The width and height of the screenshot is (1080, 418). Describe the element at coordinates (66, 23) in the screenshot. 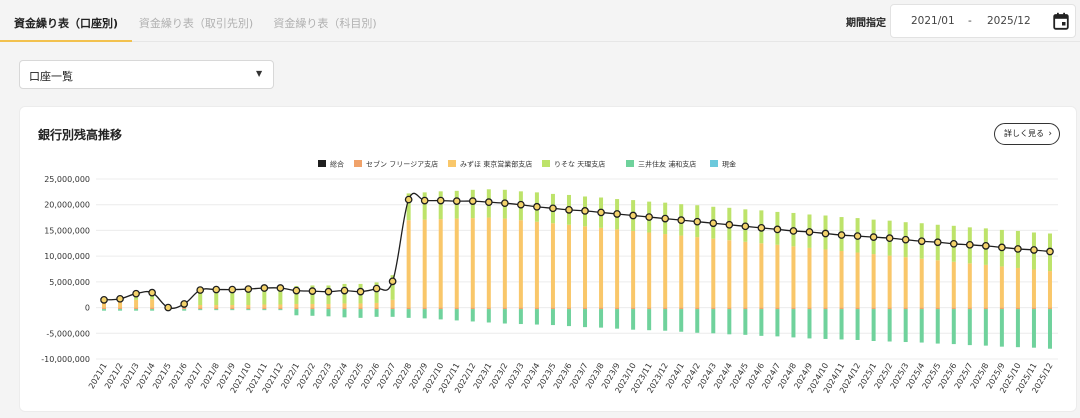

I see `tab-account: 資金繰り表（口座別)` at that location.